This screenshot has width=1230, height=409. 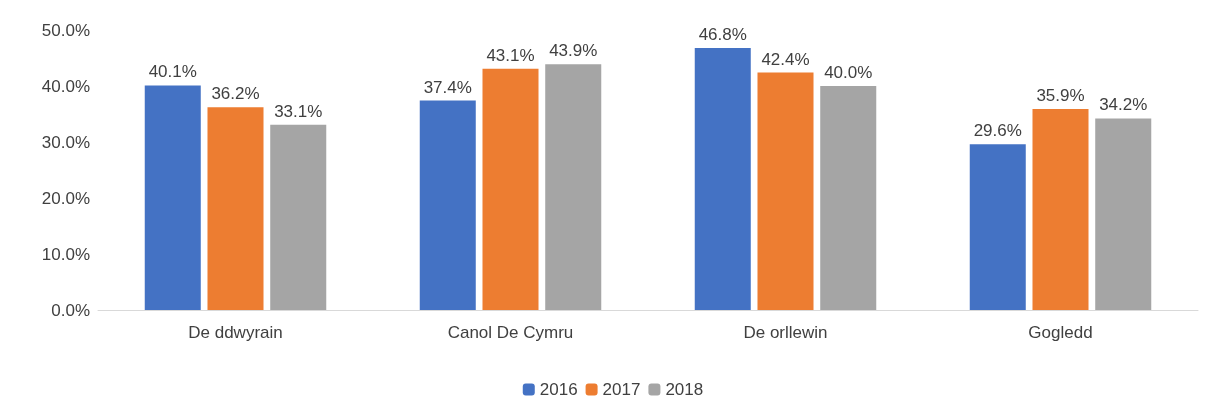 What do you see at coordinates (785, 332) in the screenshot?
I see `x-tick-label: De orllewin` at bounding box center [785, 332].